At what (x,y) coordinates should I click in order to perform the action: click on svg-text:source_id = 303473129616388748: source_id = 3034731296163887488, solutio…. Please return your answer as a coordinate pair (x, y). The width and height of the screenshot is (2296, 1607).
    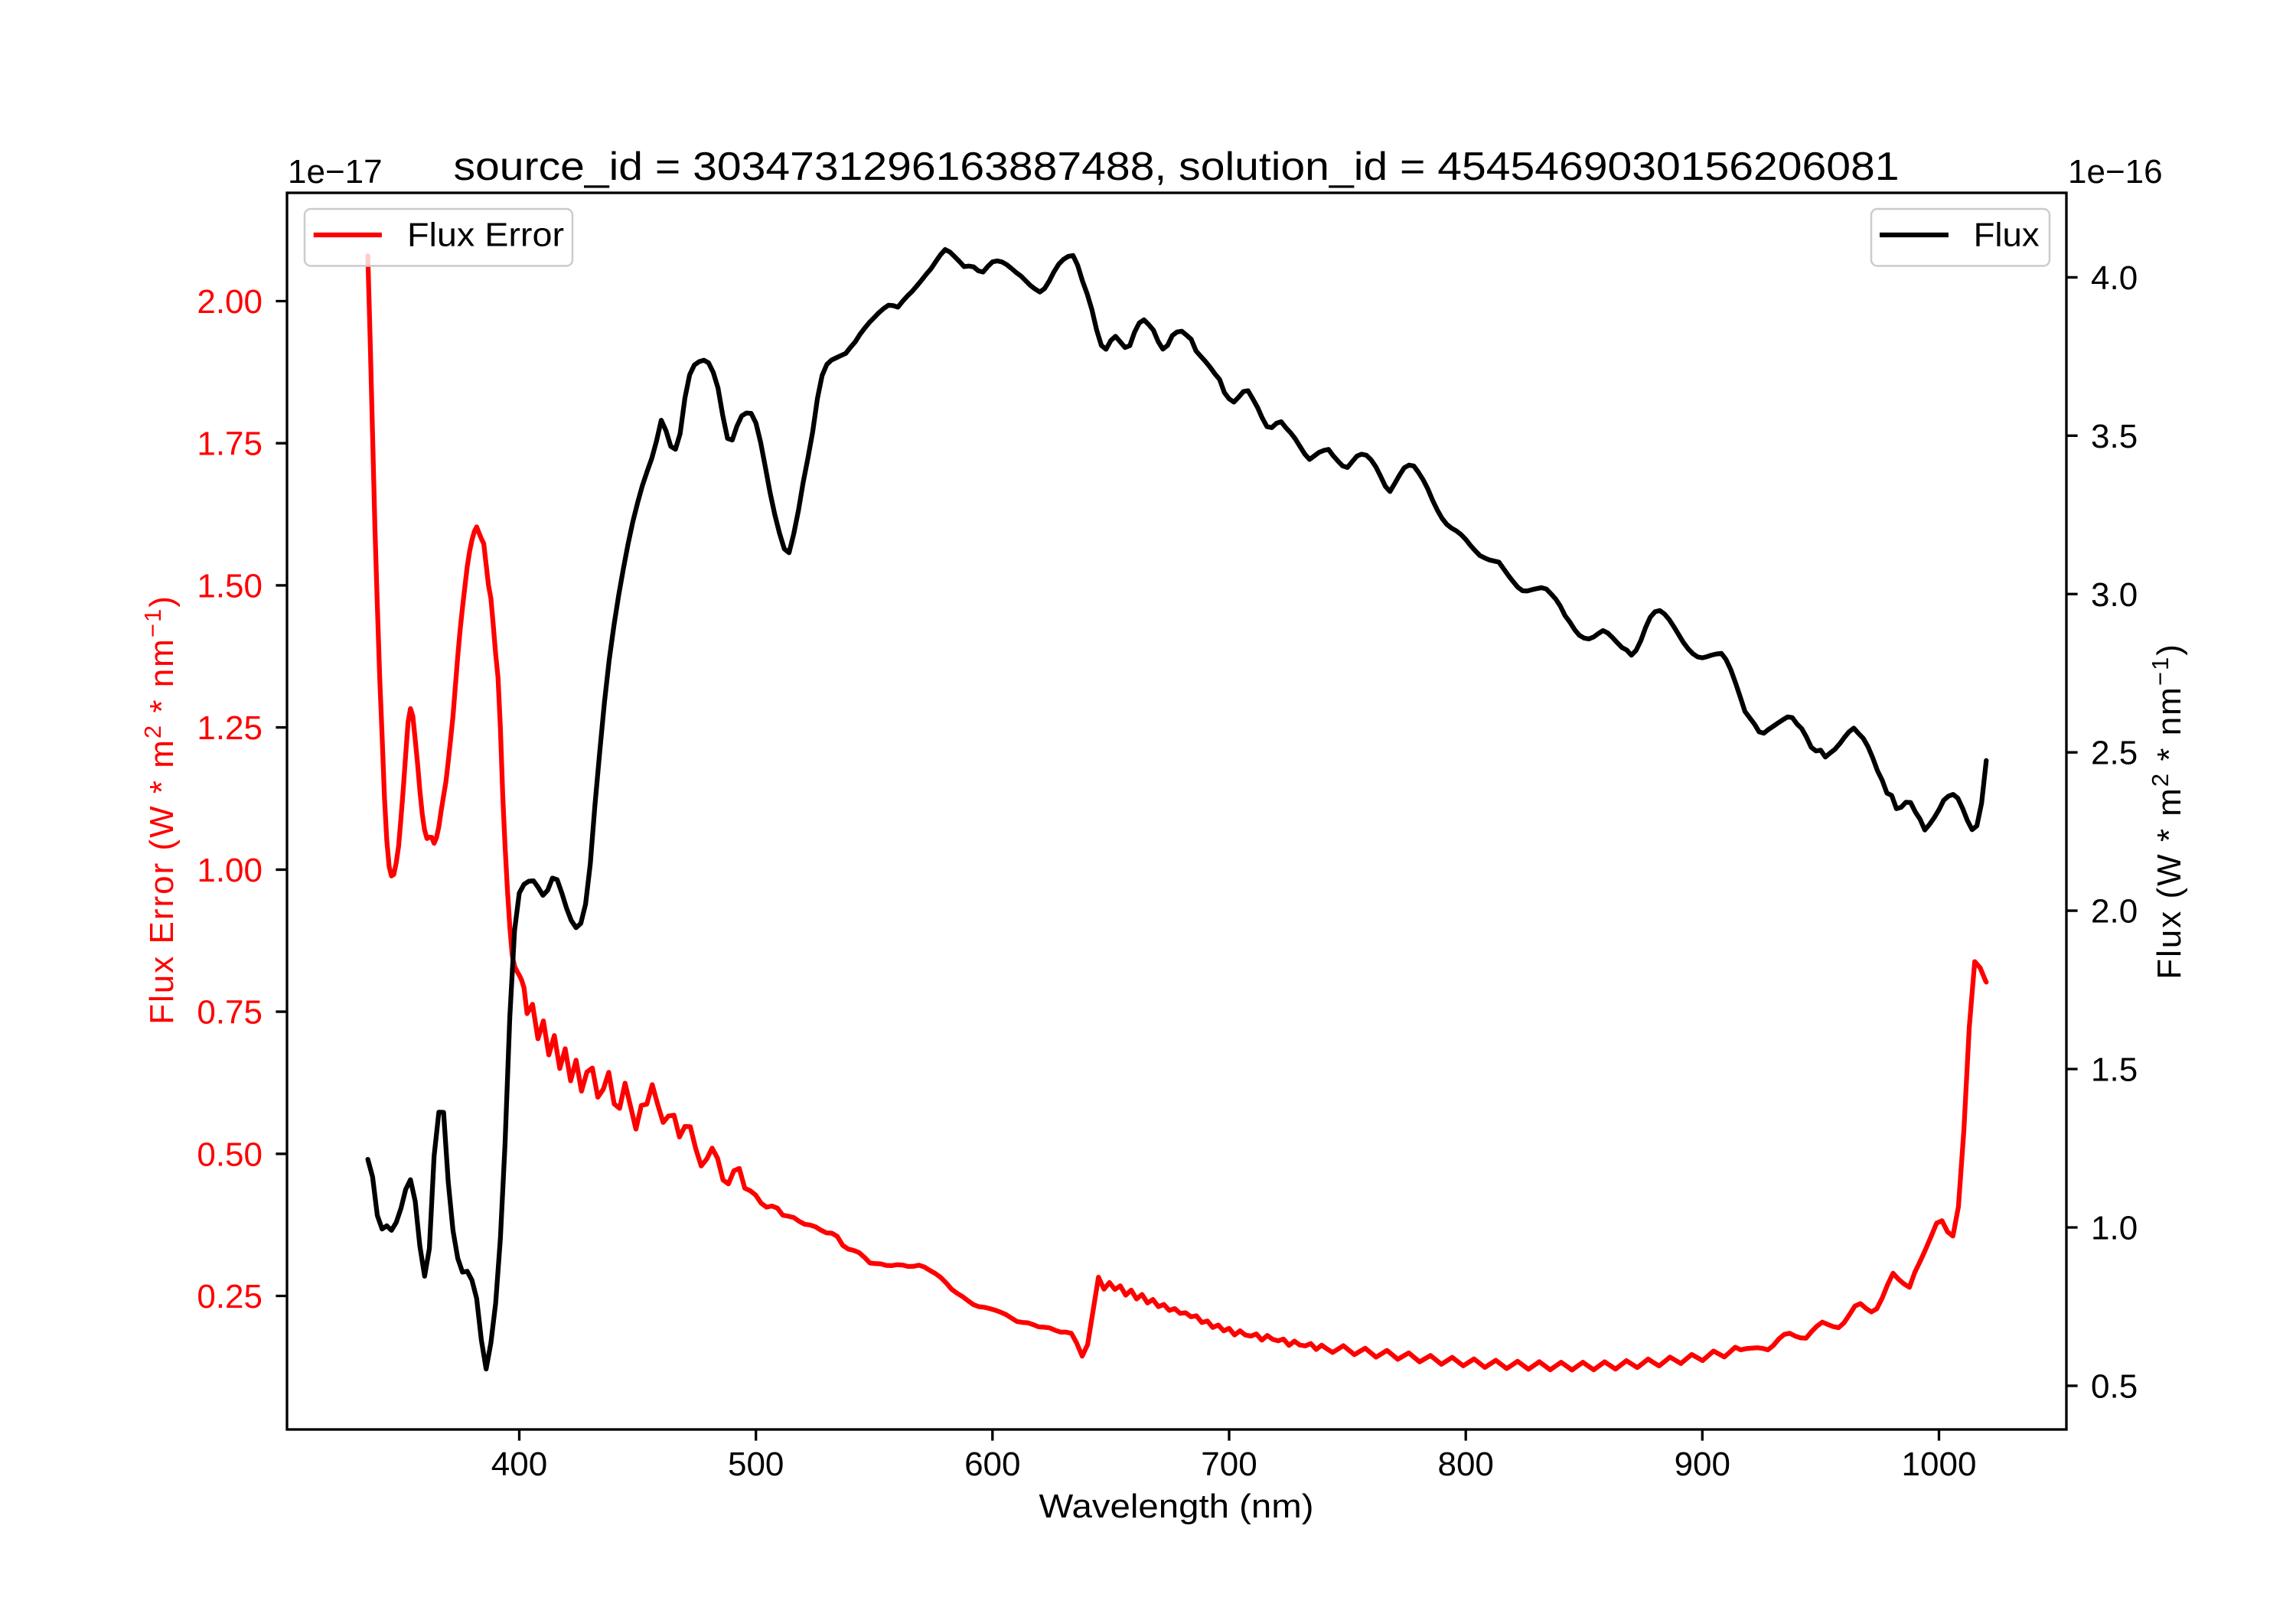
    Looking at the image, I should click on (1177, 167).